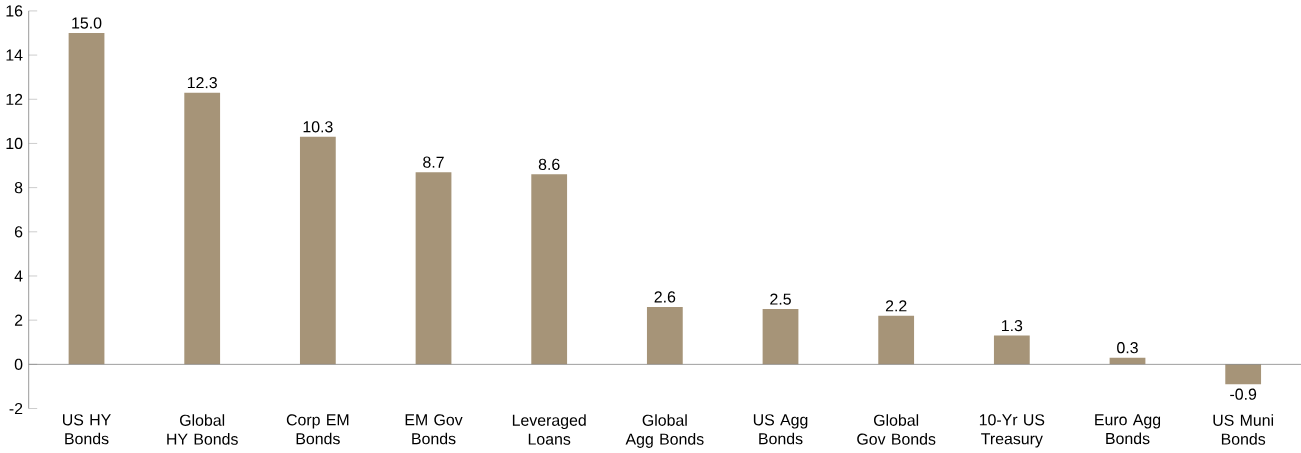  Describe the element at coordinates (780, 429) in the screenshot. I see `x-tick-label: US Agg Bonds` at that location.